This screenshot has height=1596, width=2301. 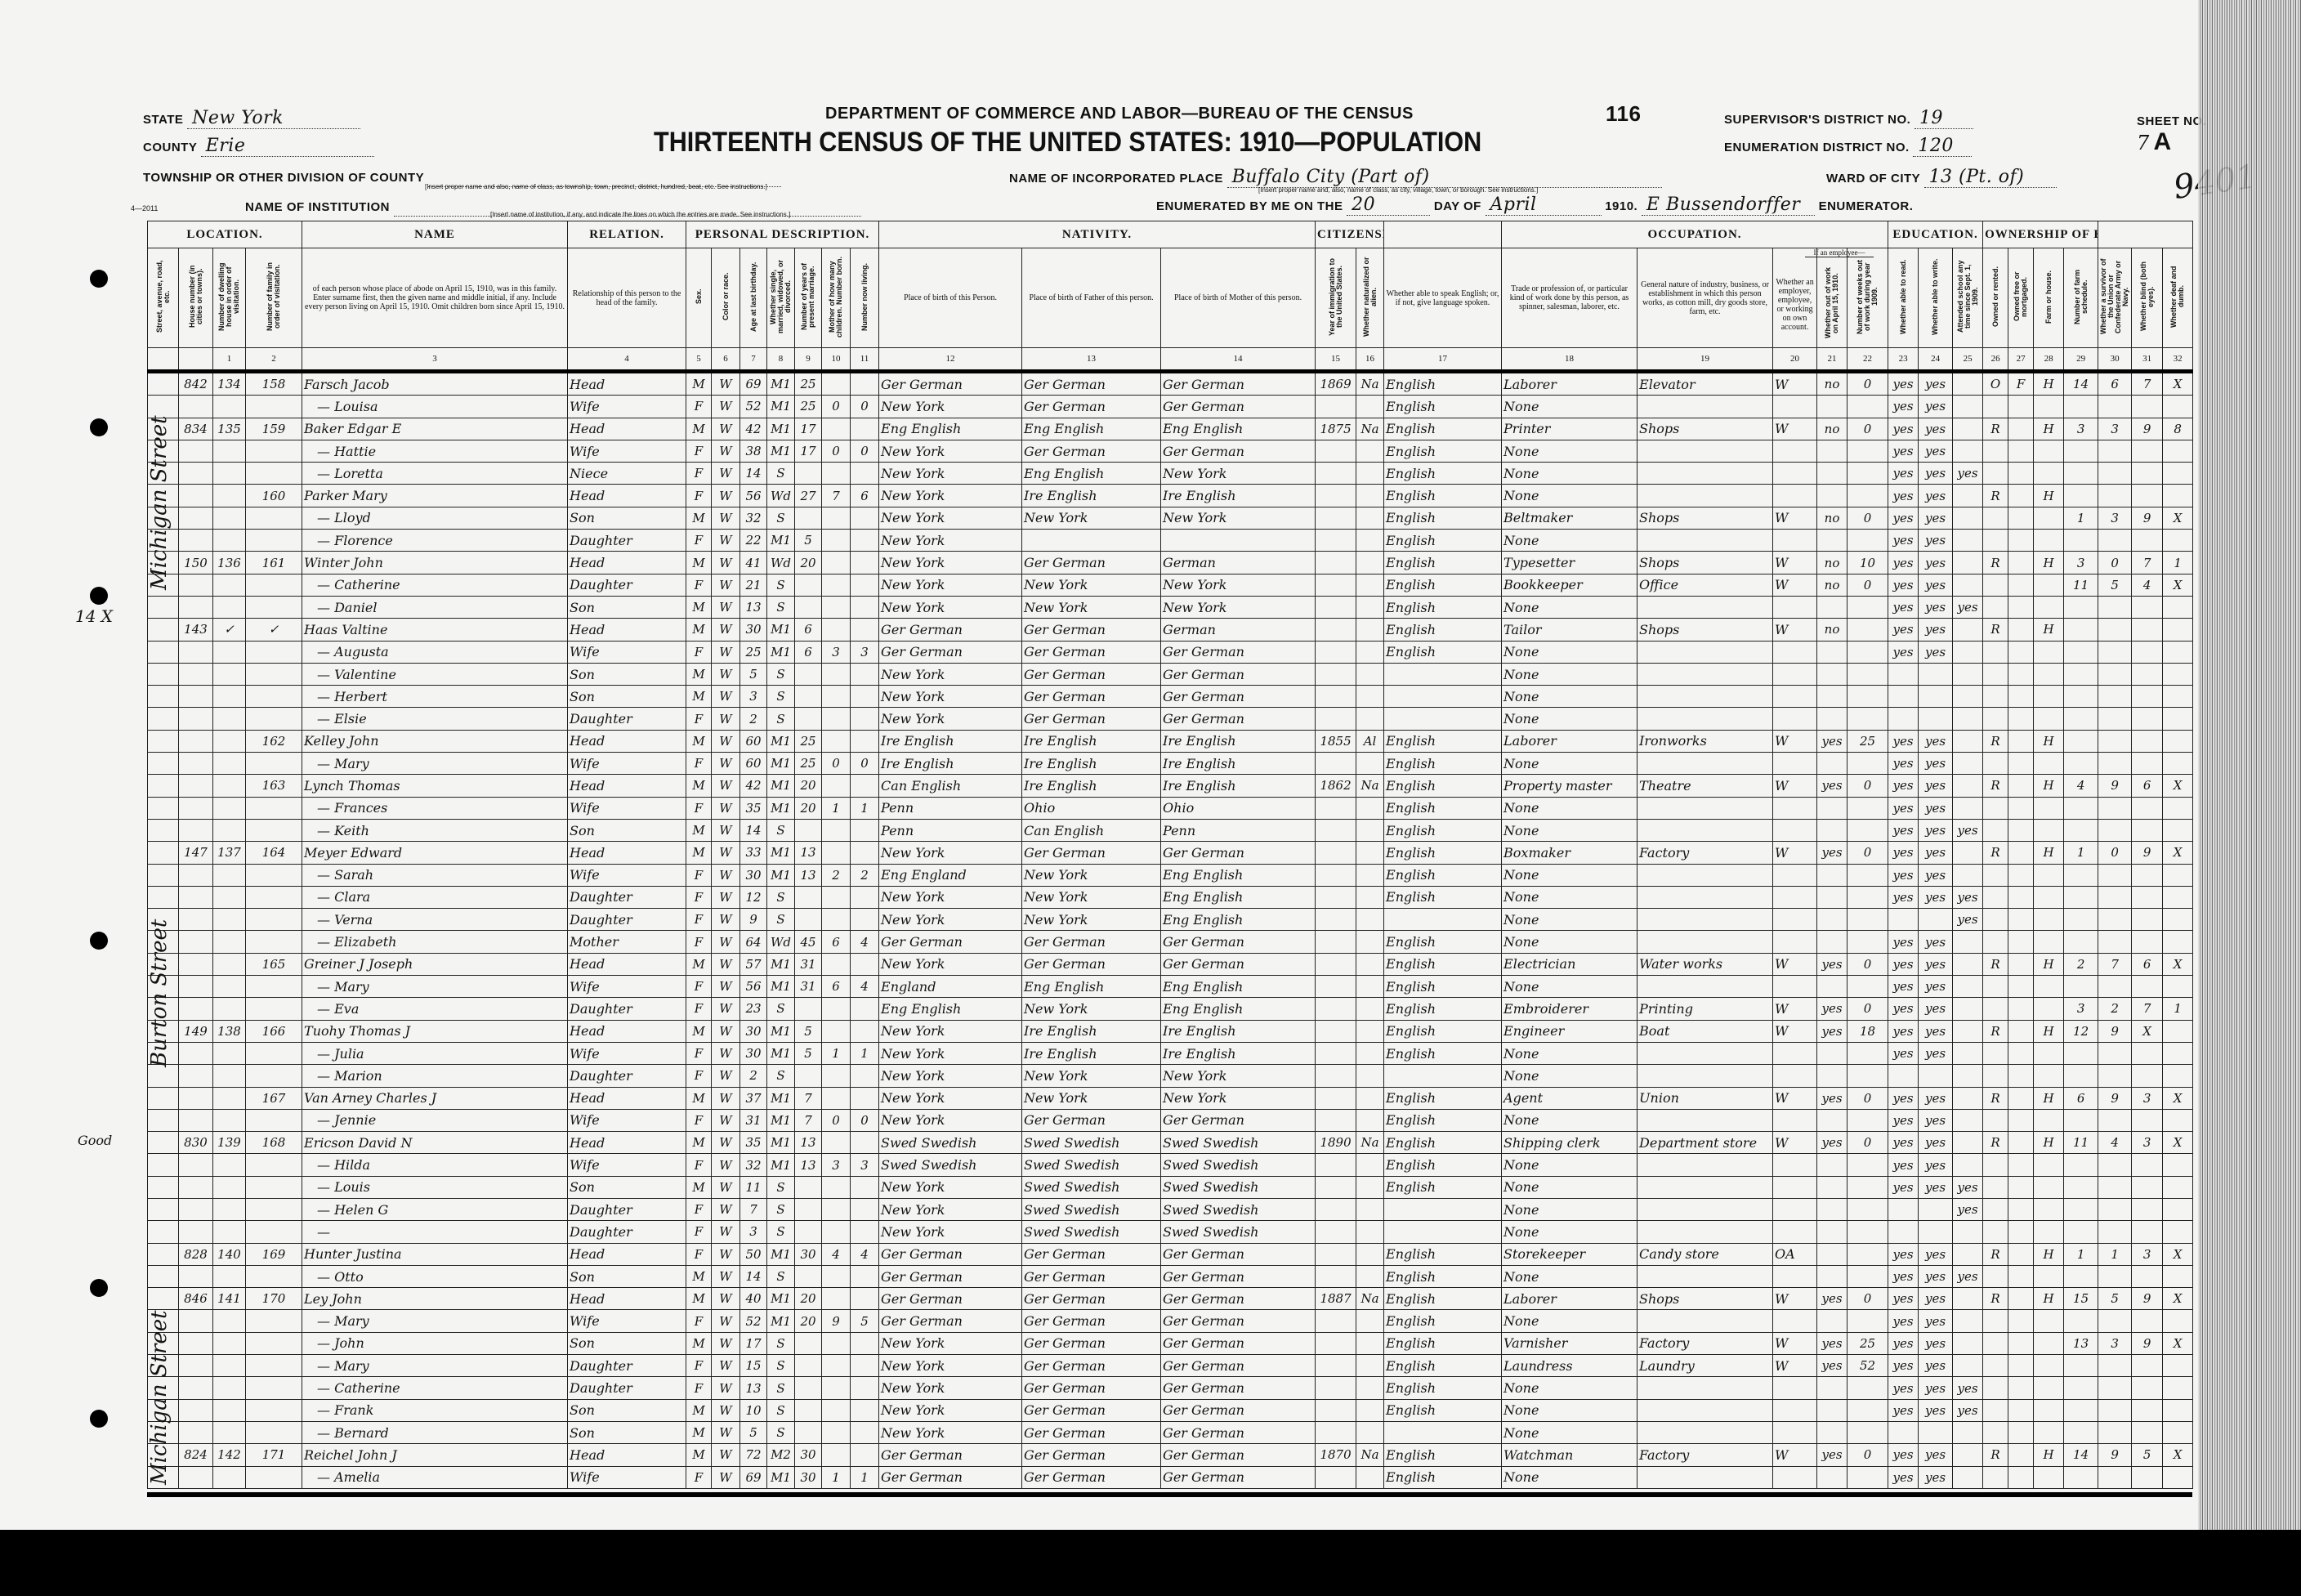 I want to click on column-number: 7, so click(x=753, y=360).